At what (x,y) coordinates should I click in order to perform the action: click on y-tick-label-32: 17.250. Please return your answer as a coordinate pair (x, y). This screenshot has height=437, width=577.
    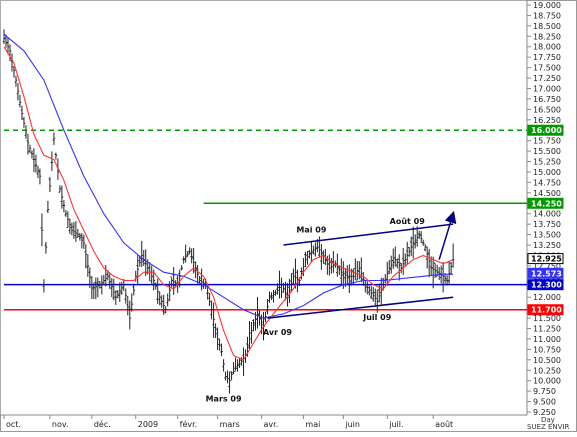
    Looking at the image, I should click on (547, 78).